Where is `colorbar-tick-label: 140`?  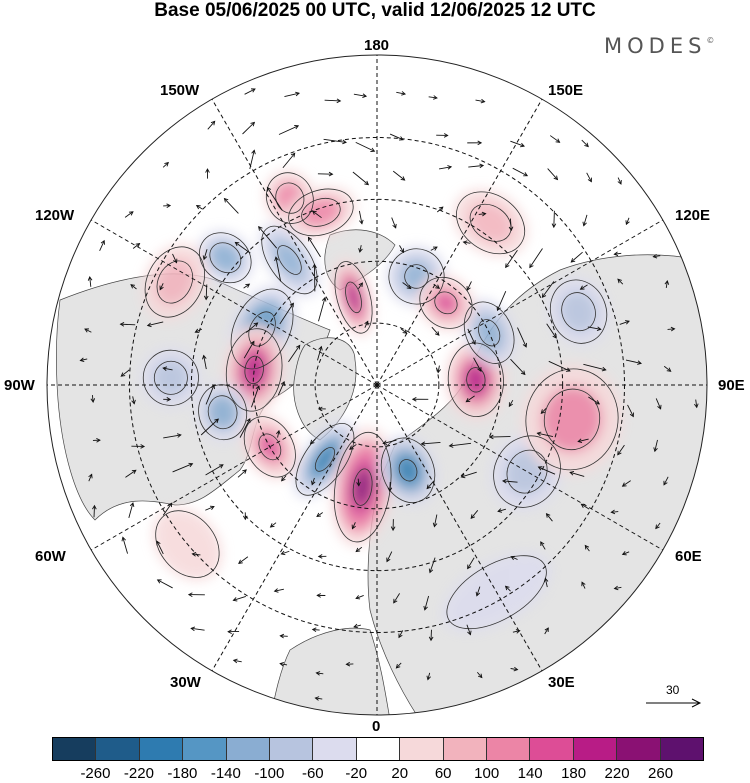 colorbar-tick-label: 140 is located at coordinates (530, 773).